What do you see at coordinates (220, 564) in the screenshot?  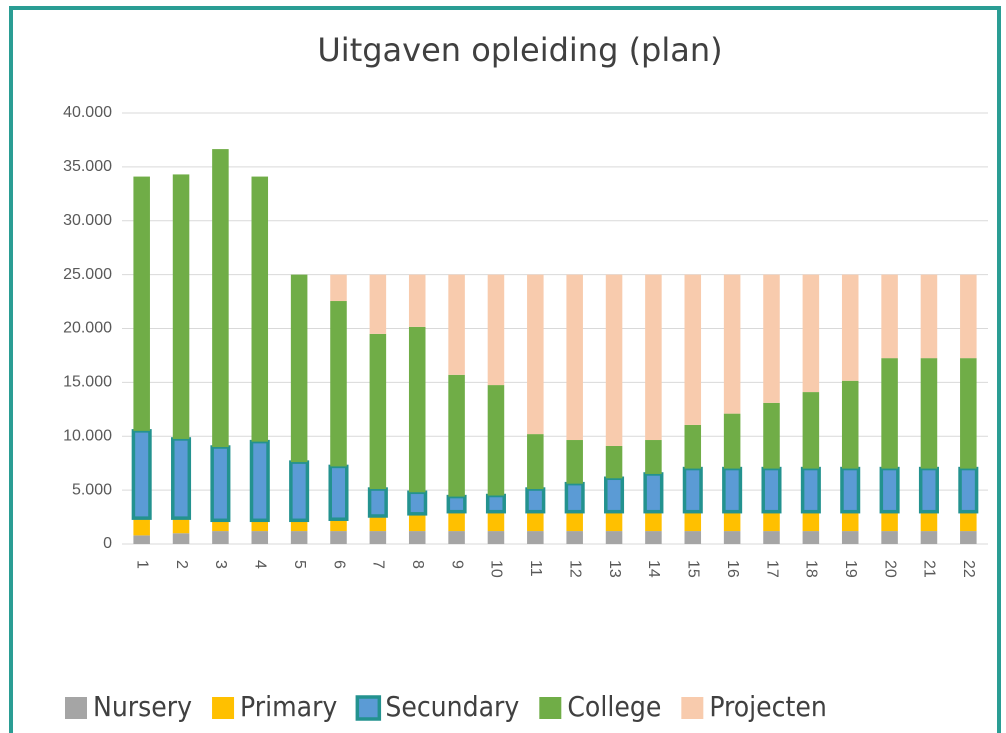 I see `x-tick-label: 3` at bounding box center [220, 564].